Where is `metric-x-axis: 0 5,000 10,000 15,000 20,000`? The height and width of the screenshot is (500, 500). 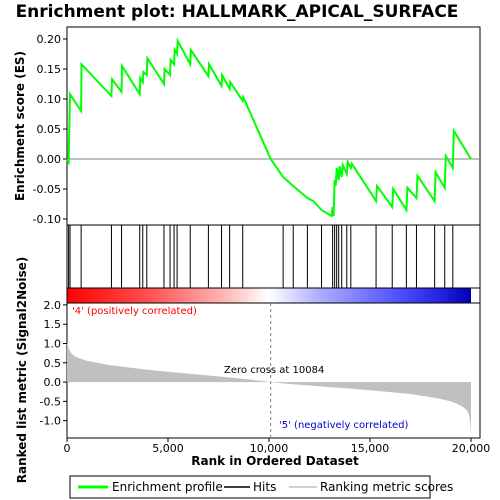
metric-x-axis: 0 5,000 10,000 15,000 20,000 is located at coordinates (277, 446).